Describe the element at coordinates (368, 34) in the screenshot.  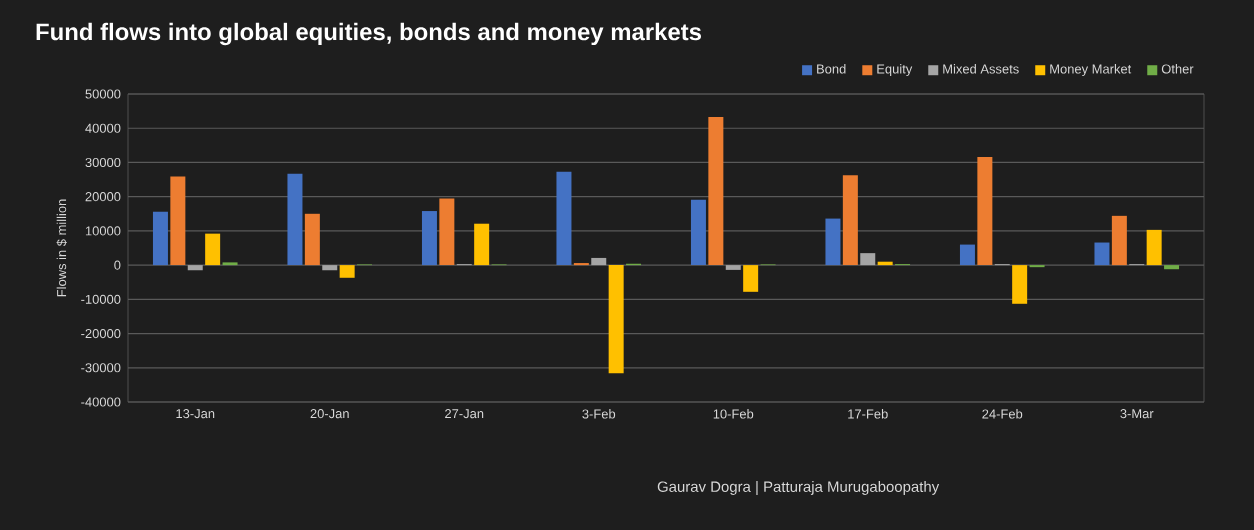
I see `chart-title: Fund flows into global equities, bonds and money markets` at that location.